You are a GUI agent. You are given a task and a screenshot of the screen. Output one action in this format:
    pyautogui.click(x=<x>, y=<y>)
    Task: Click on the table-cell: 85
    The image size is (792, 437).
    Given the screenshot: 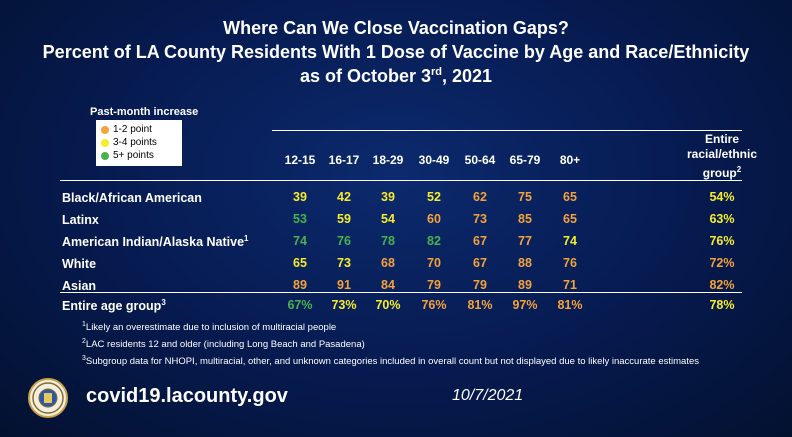 What is the action you would take?
    pyautogui.click(x=525, y=219)
    